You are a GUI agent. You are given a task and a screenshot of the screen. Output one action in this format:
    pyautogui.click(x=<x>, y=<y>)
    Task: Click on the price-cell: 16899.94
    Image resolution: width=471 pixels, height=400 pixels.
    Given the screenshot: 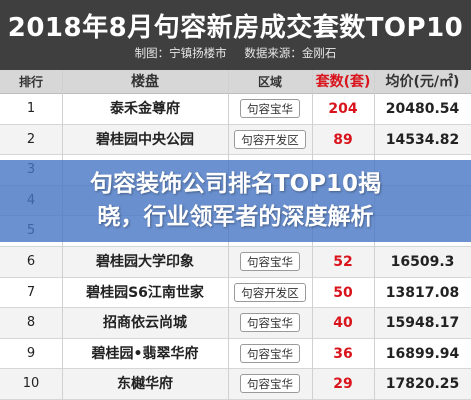 What is the action you would take?
    pyautogui.click(x=422, y=353)
    